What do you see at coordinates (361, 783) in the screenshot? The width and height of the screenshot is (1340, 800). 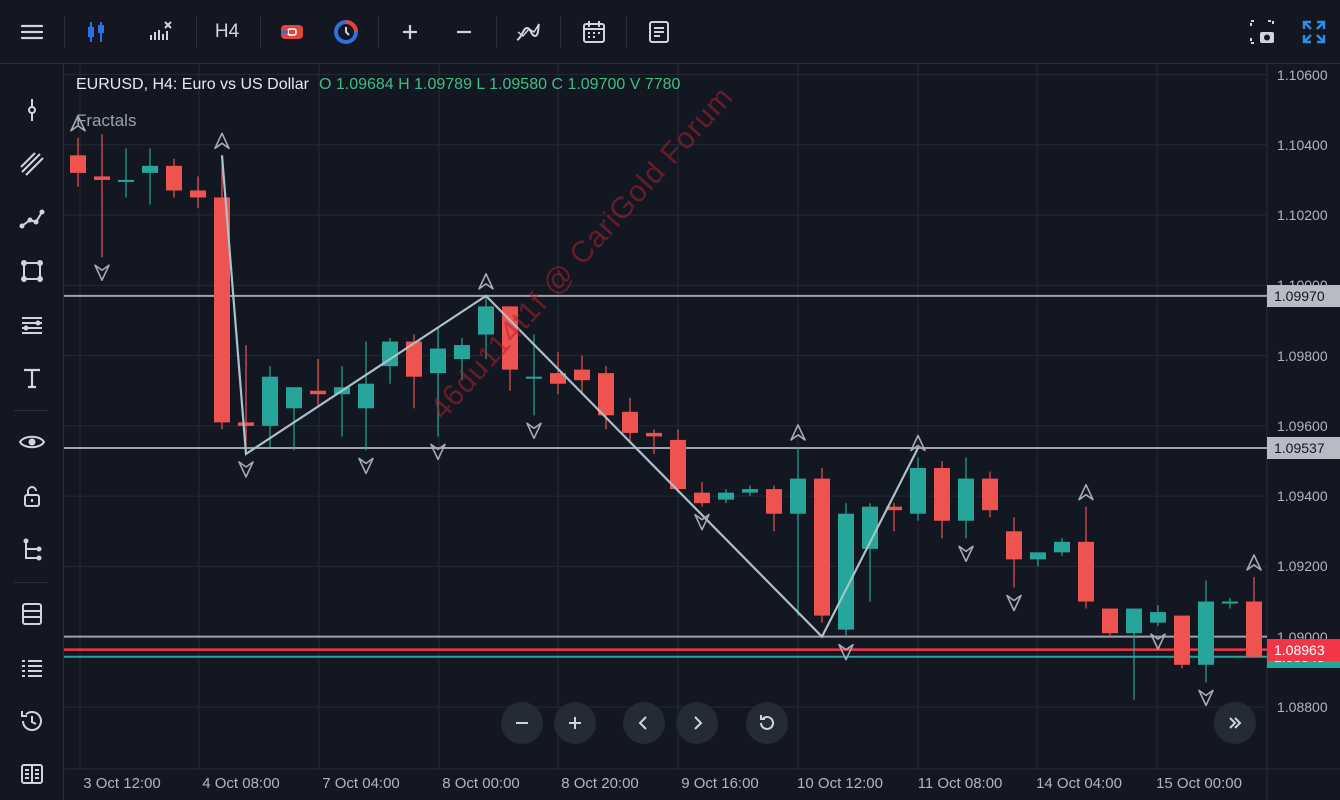 I see `time-tick: 7 Oct 04:00` at bounding box center [361, 783].